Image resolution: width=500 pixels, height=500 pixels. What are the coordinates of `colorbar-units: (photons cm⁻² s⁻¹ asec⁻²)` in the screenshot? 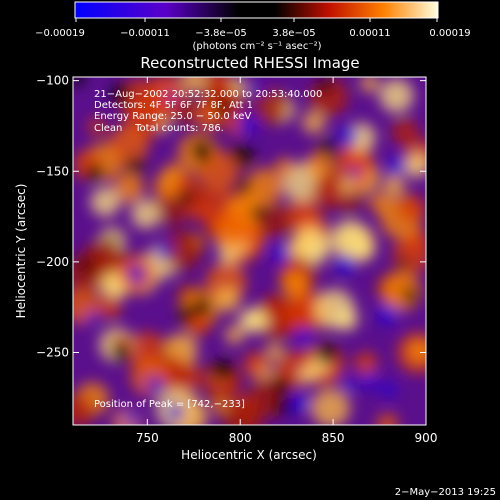 It's located at (256, 46).